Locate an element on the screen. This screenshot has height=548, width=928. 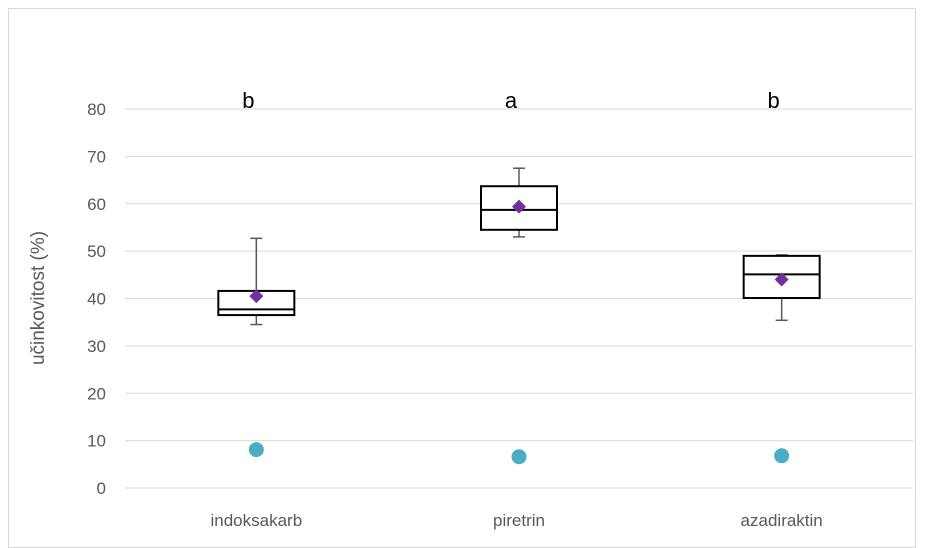
x-tick-label-piretrin: piretrin is located at coordinates (519, 520).